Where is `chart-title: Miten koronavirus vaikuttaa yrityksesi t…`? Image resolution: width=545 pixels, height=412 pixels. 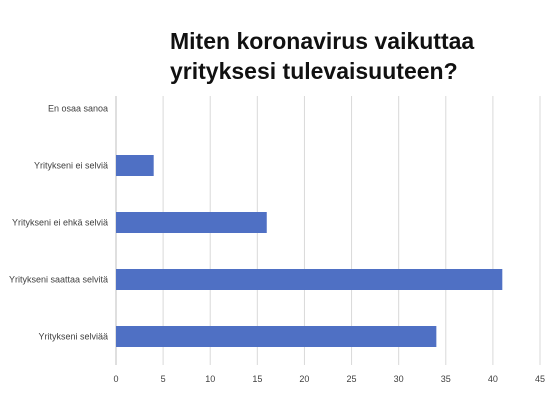 chart-title: Miten koronavirus vaikuttaa yrityksesi t… is located at coordinates (322, 56).